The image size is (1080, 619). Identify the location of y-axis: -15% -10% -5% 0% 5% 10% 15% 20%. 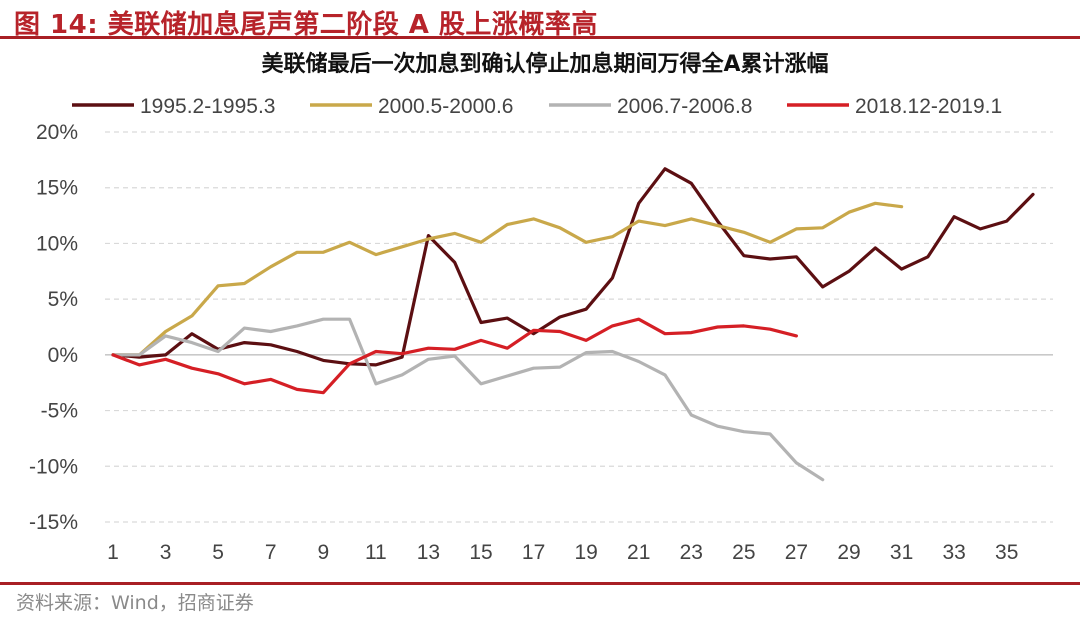
(53, 327).